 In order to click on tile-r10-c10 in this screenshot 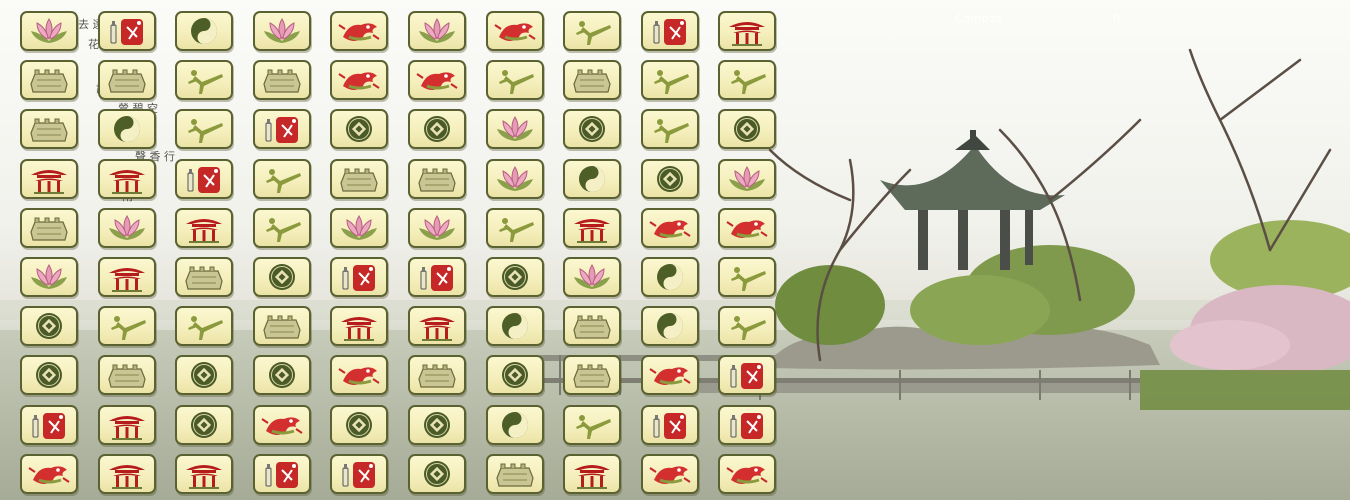, I will do `click(747, 474)`.